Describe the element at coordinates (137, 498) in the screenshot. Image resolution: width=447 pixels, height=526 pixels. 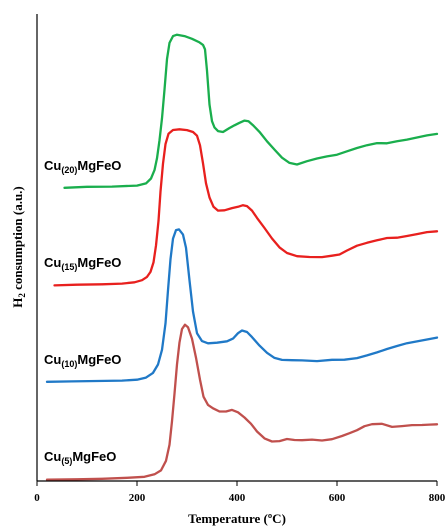
I see `x-tick-label-1: 200` at that location.